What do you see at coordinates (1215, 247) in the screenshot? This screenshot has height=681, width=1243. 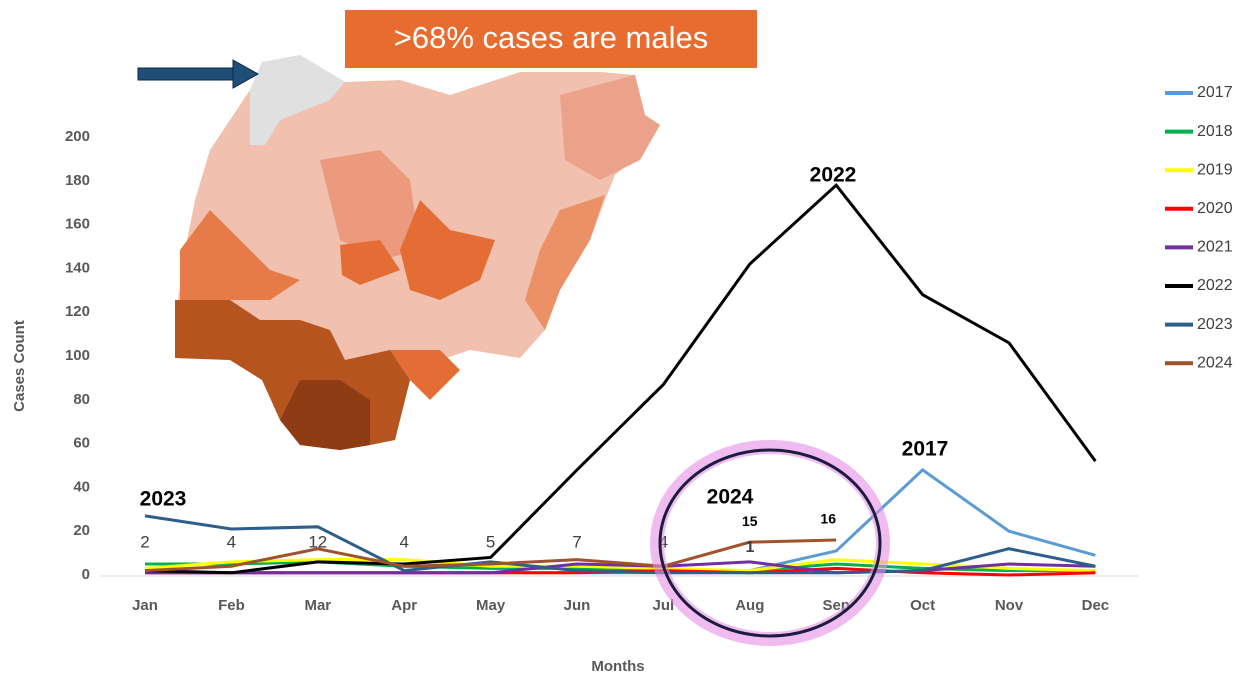 I see `legend-label: 2021` at bounding box center [1215, 247].